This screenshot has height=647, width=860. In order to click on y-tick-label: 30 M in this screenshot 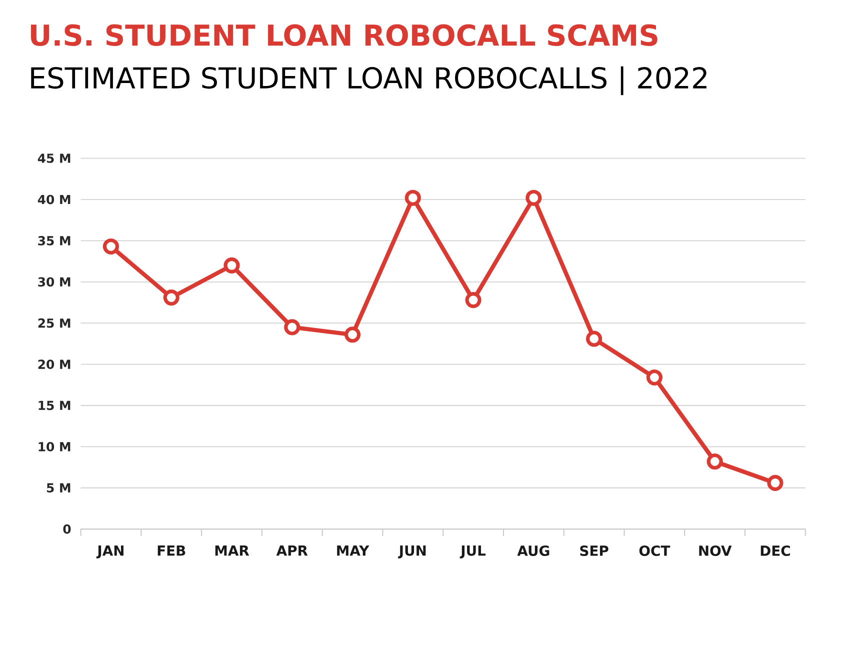, I will do `click(54, 281)`.